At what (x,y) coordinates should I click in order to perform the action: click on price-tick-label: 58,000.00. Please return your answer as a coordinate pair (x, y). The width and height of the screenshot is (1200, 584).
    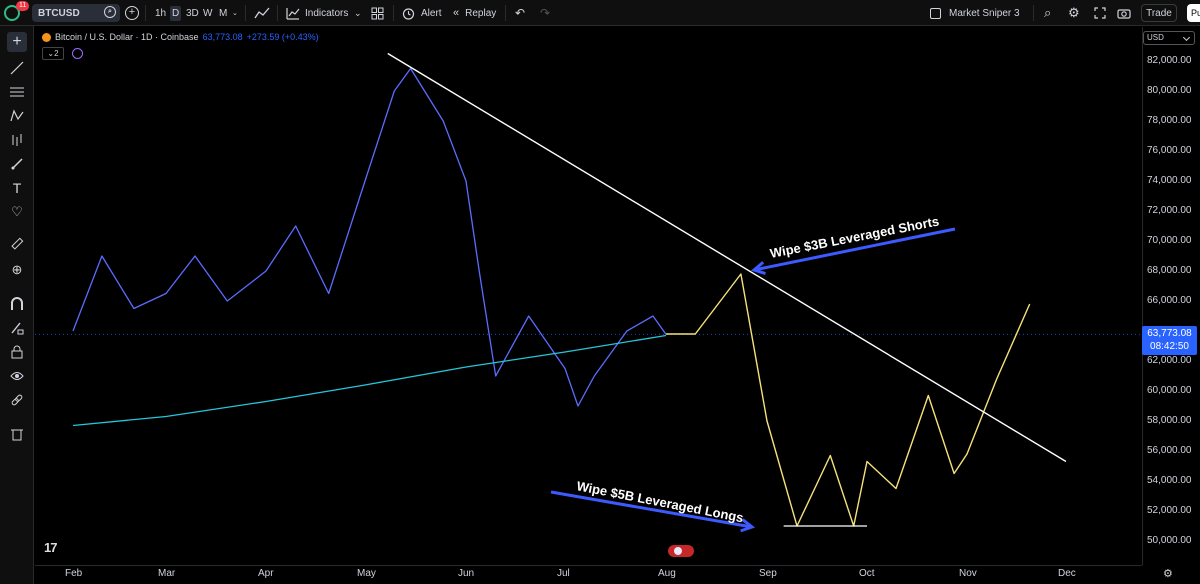
    Looking at the image, I should click on (1169, 420).